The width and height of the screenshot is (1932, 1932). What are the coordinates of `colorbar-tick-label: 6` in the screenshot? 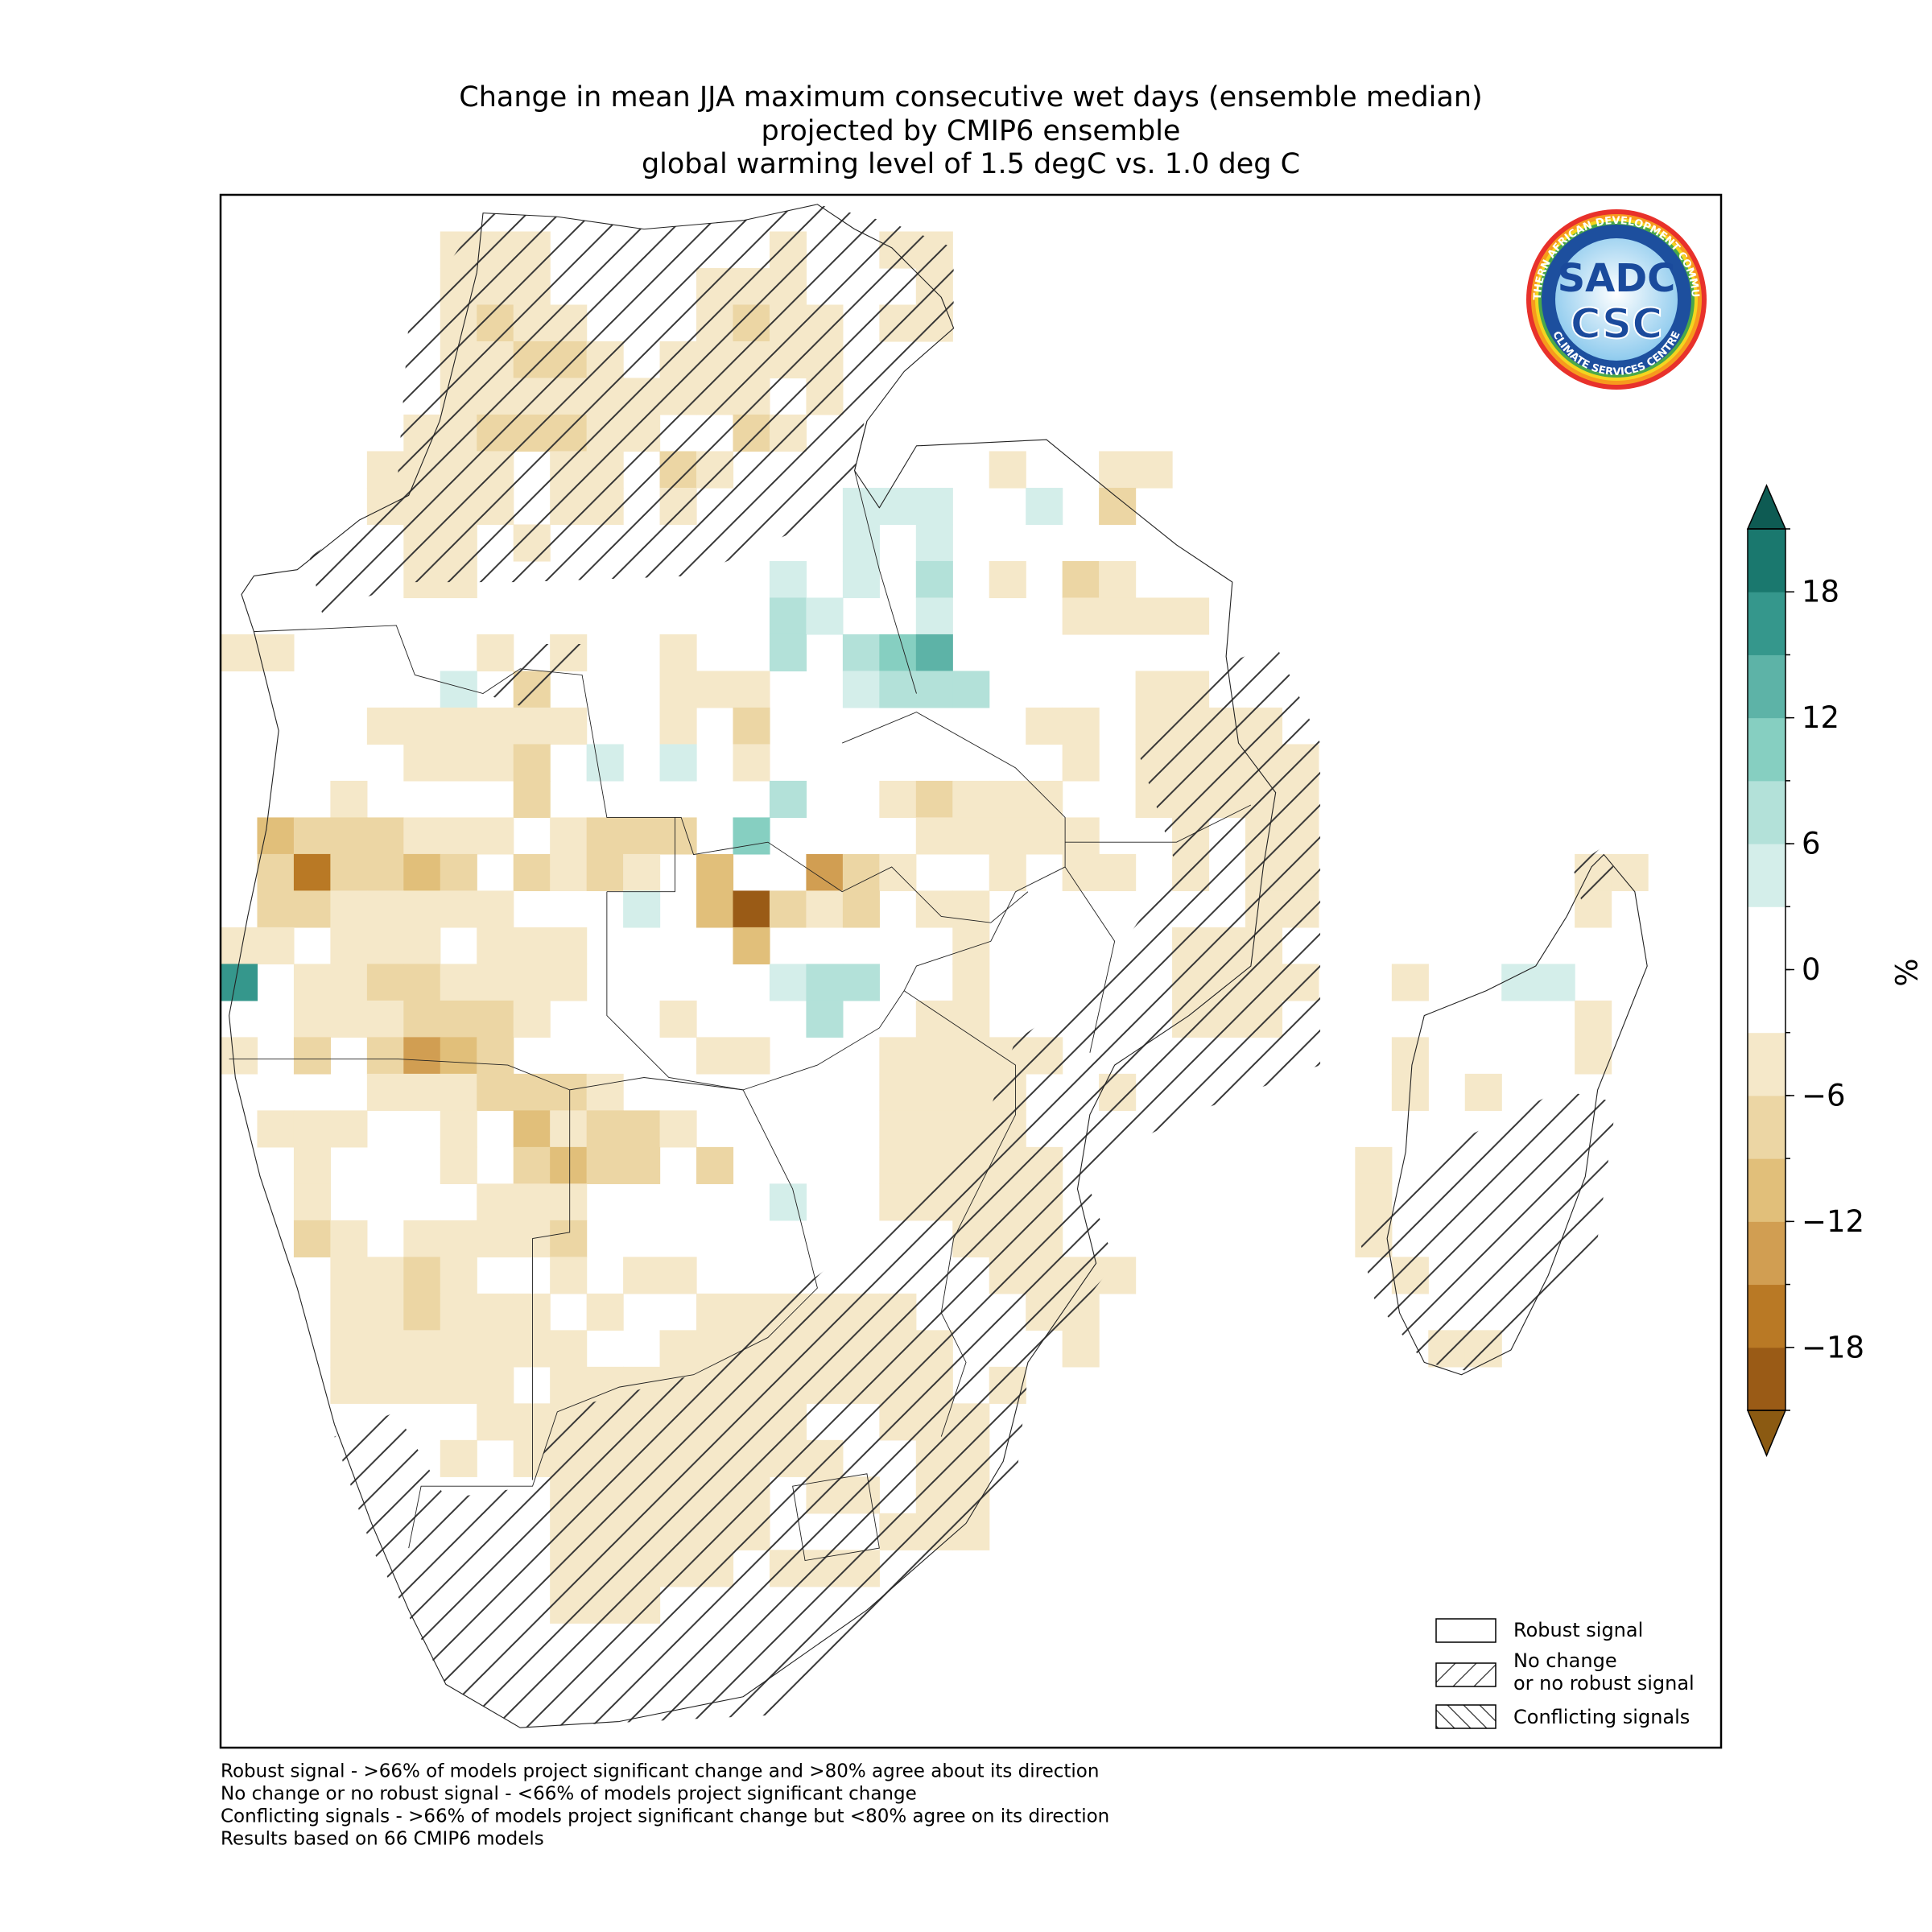 It's located at (1811, 844).